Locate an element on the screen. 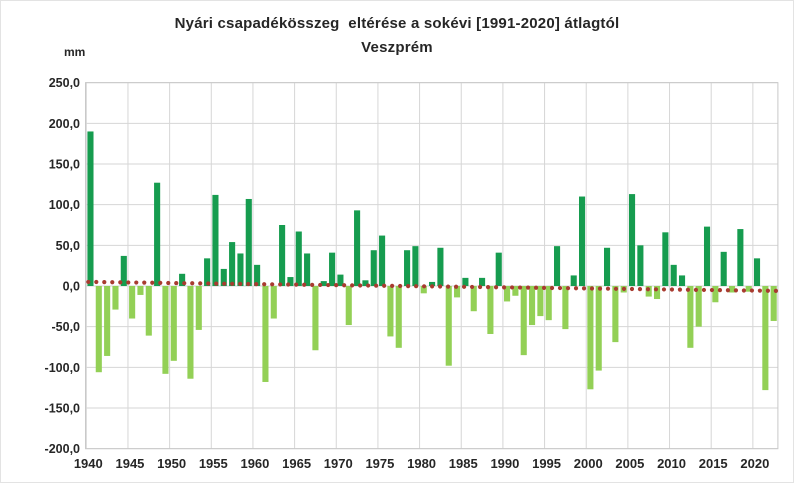 The width and height of the screenshot is (794, 483). bar-1988 is located at coordinates (490, 310).